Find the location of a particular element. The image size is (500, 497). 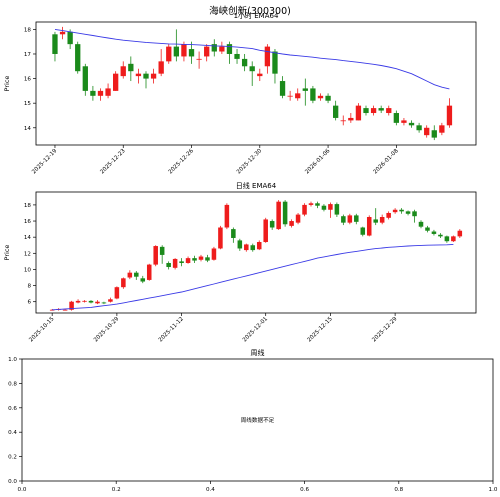

h1-xtick-label: 2025-12-30 is located at coordinates (250, 162).